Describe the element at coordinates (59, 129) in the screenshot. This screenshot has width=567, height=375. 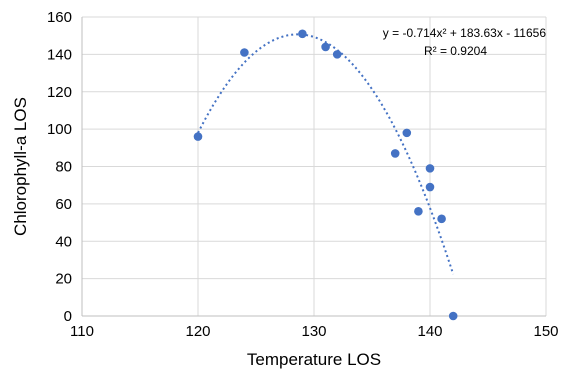
I see `y-tick-label: 100` at that location.